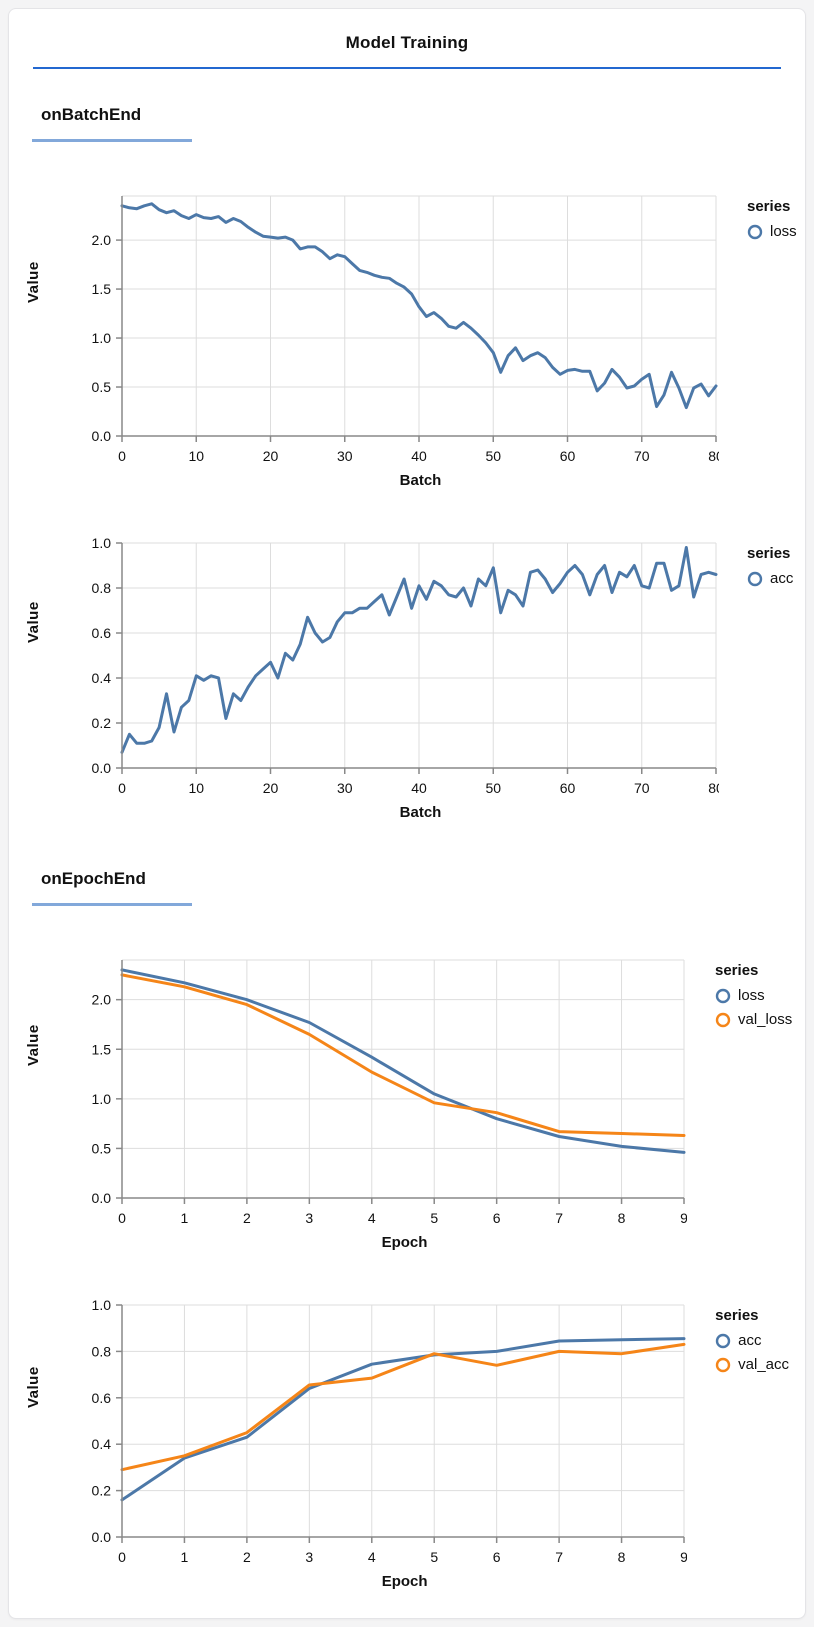 The height and width of the screenshot is (1627, 814). What do you see at coordinates (622, 1557) in the screenshot?
I see `x-tick-label: 8` at bounding box center [622, 1557].